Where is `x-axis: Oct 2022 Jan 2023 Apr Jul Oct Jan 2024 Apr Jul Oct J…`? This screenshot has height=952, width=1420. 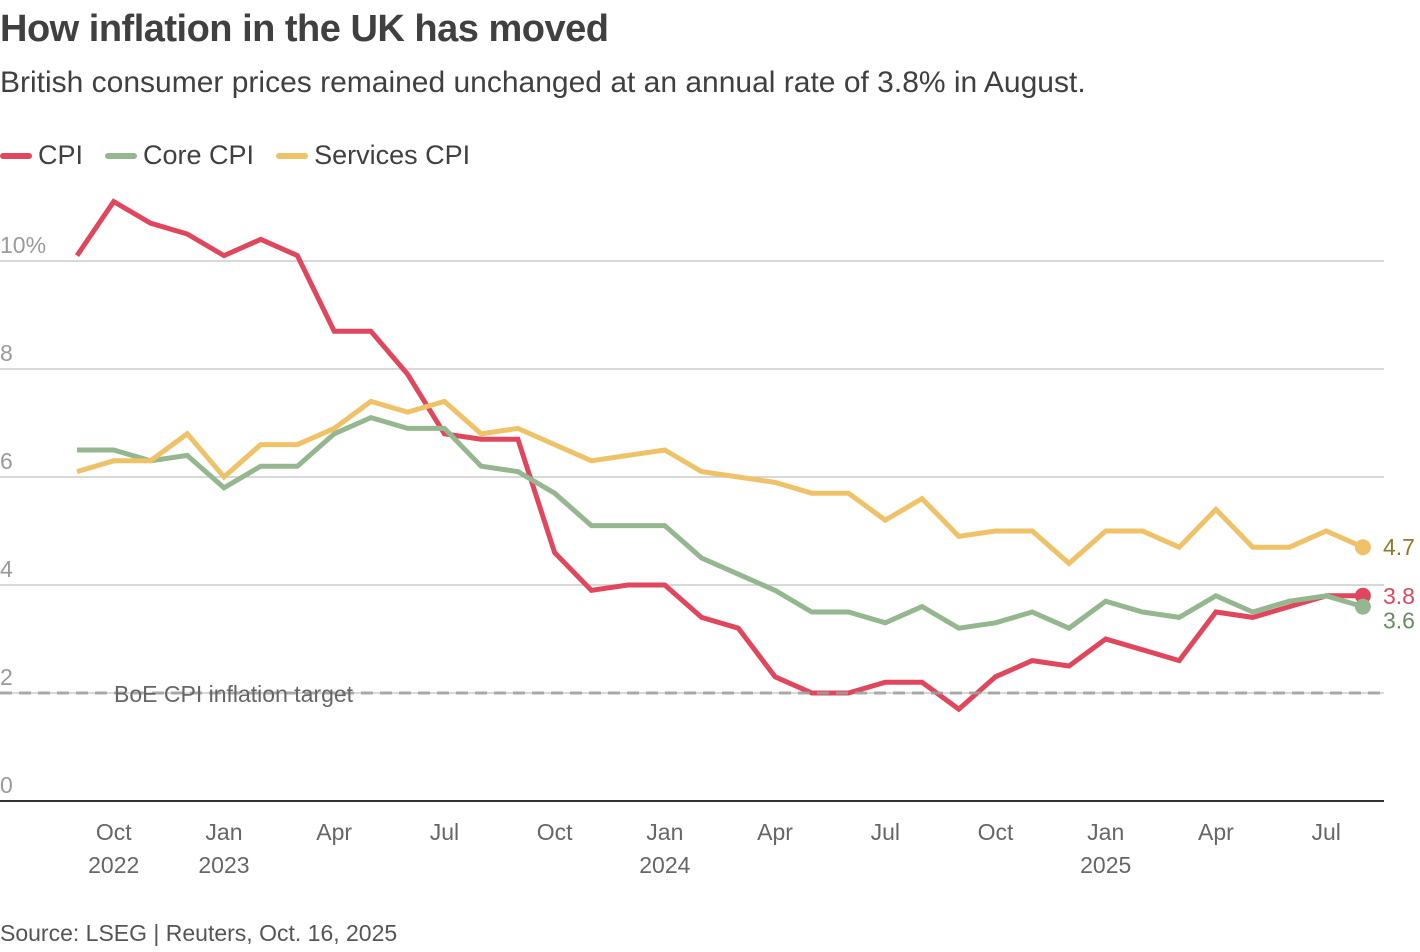
x-axis: Oct 2022 Jan 2023 Apr Jul Oct Jan 2024 Apr Jul Oct J… is located at coordinates (692, 839).